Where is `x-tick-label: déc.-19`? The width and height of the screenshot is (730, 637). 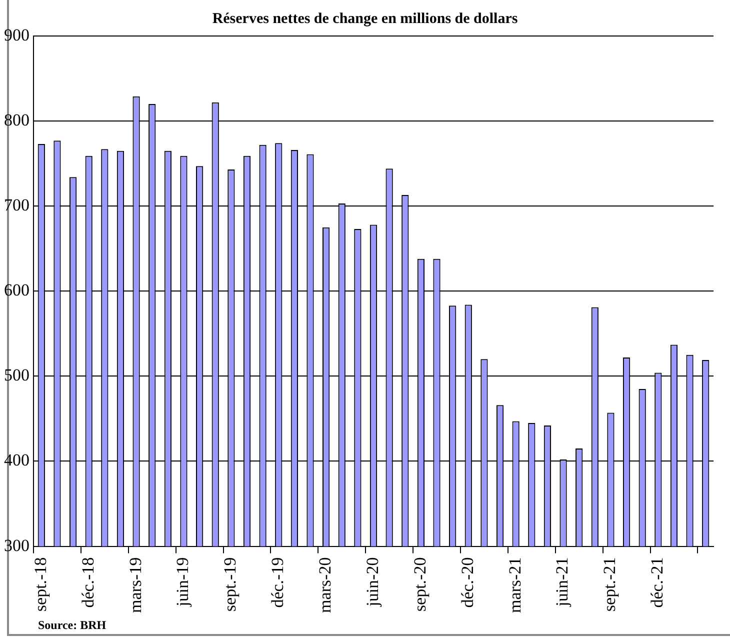
x-tick-label: déc.-19 is located at coordinates (278, 582).